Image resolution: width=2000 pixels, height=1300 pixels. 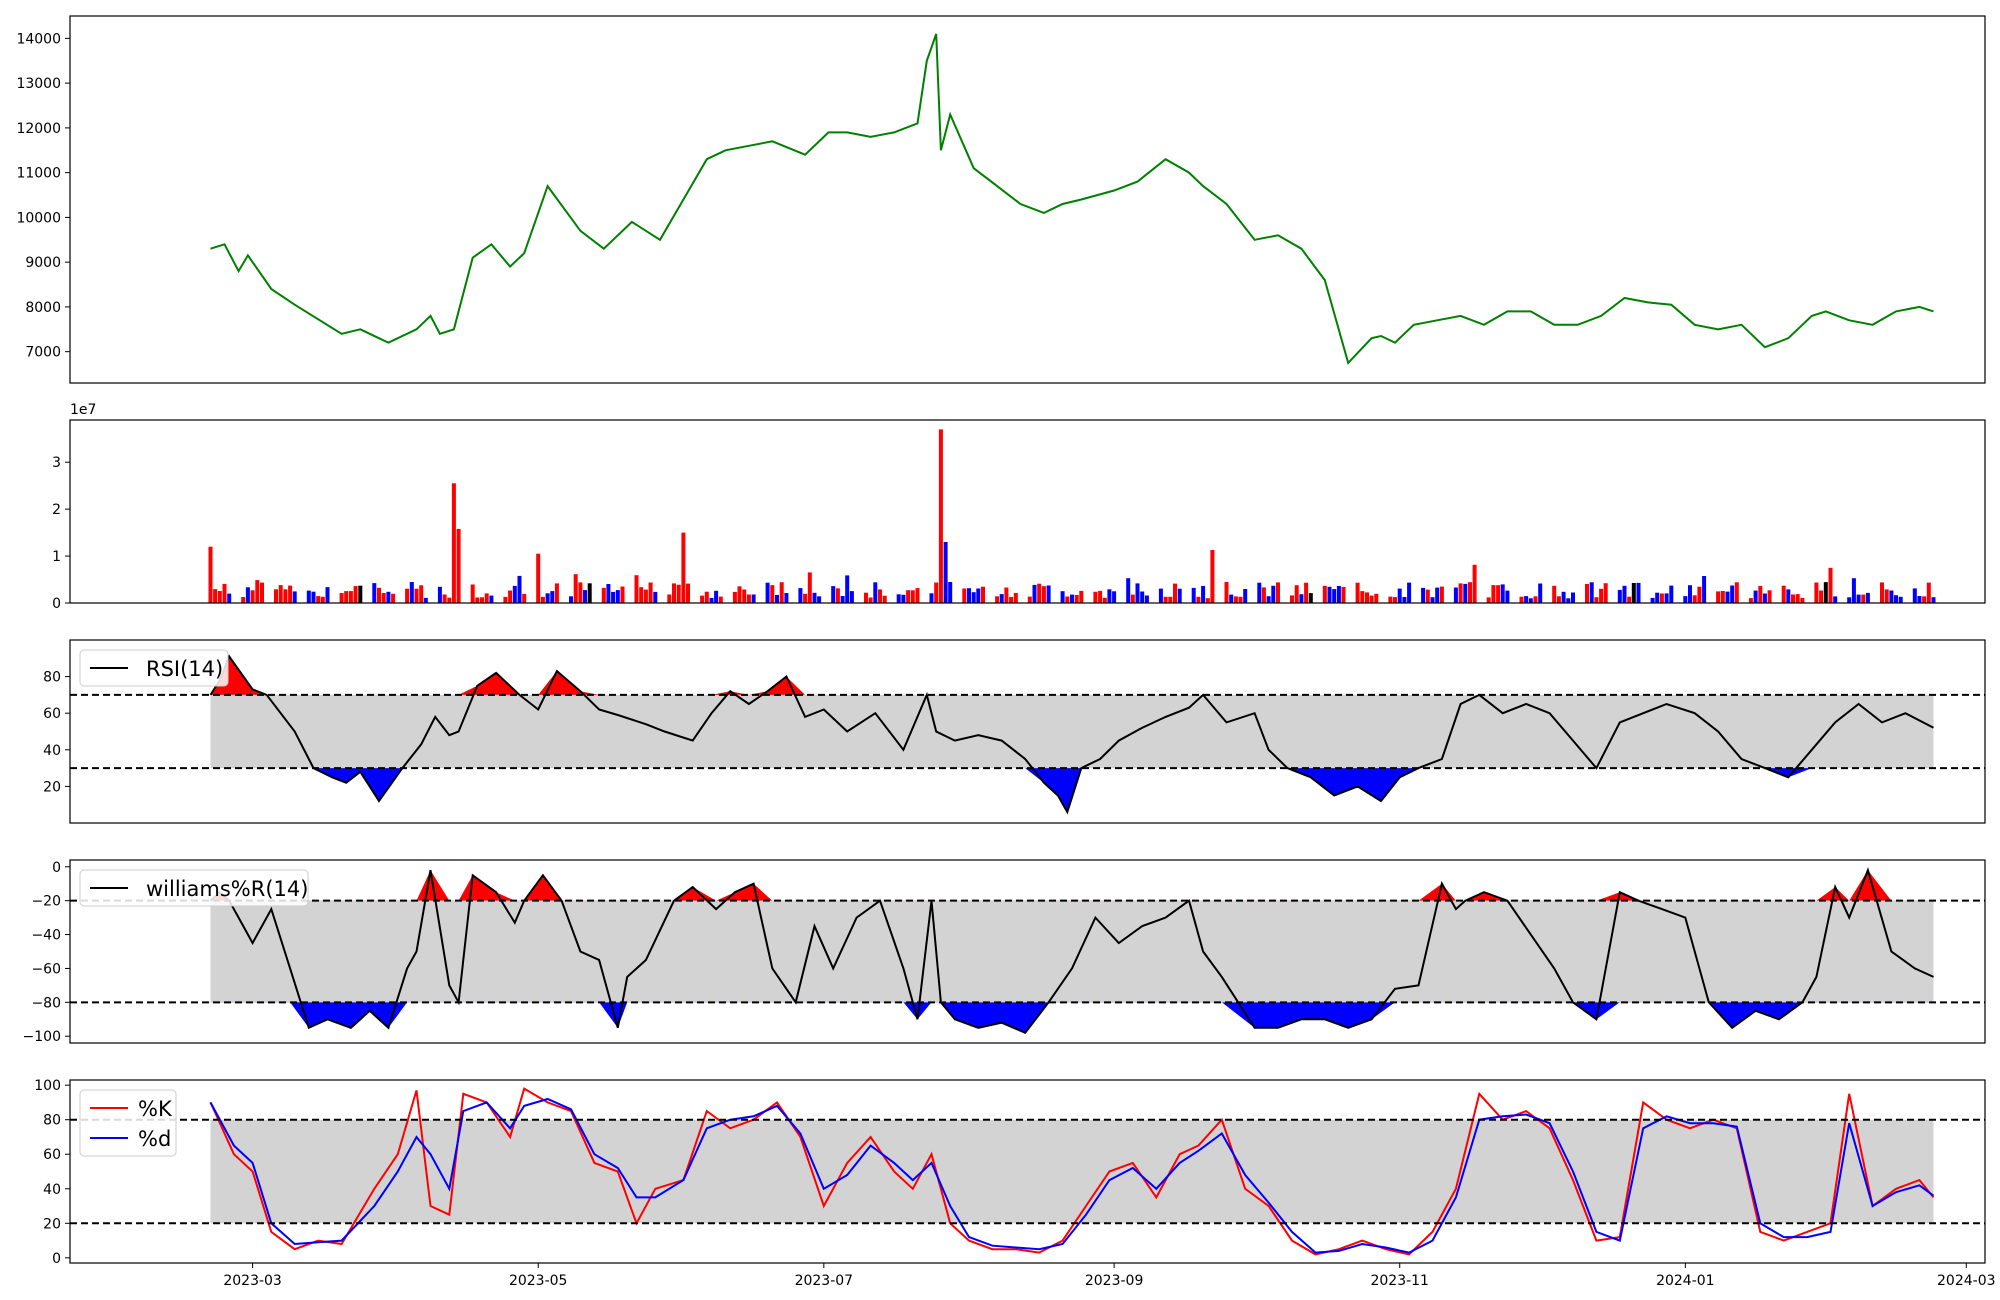 I want to click on xtick-label: 2023-03, so click(x=252, y=1281).